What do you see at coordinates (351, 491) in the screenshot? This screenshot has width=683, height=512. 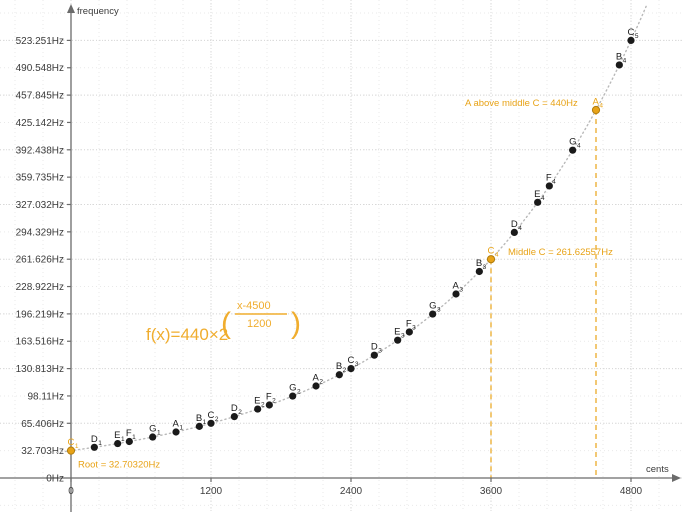 I see `x-tick-label: 2400` at bounding box center [351, 491].